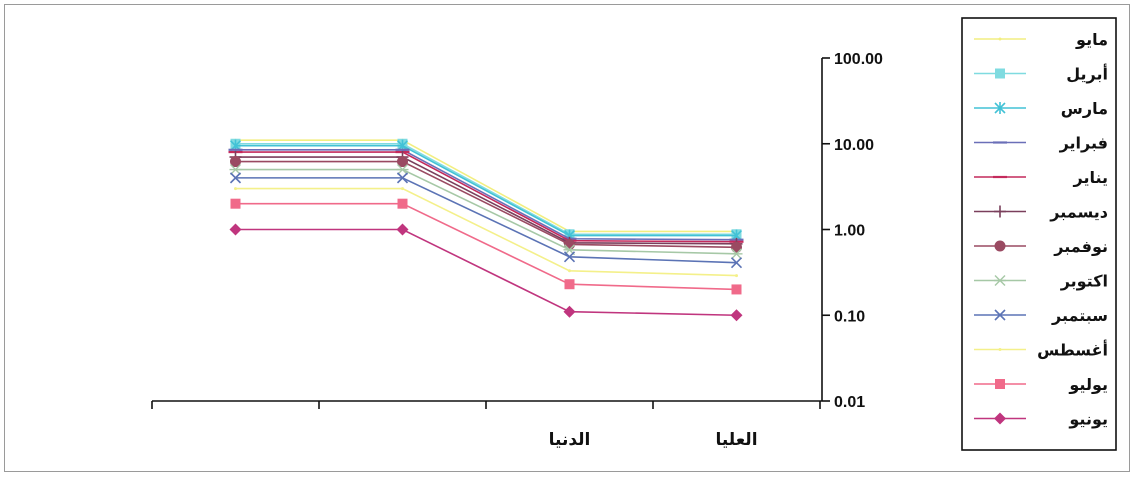 This screenshot has height=478, width=1136. I want to click on legend-label: ديسمبر, so click(1078, 212).